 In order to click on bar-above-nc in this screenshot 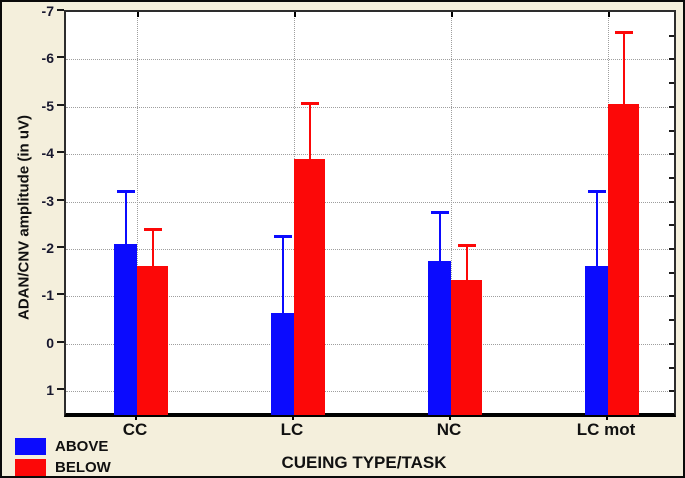, I will do `click(439, 337)`.